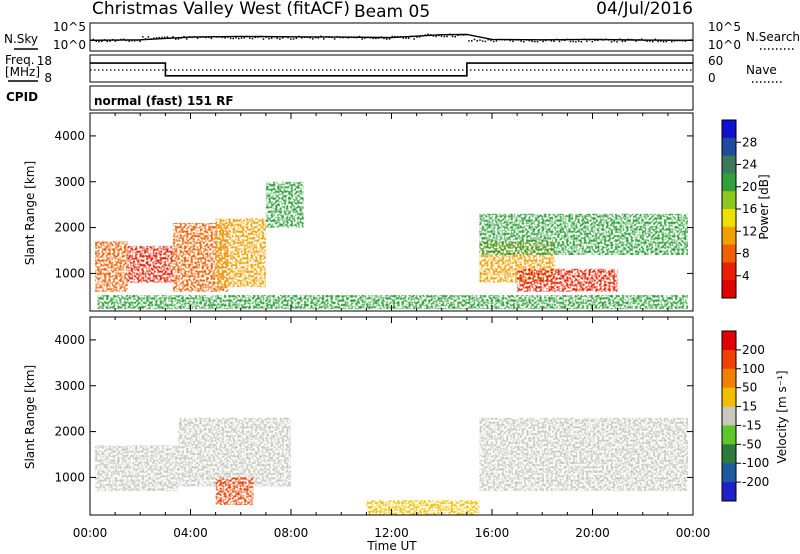 The image size is (800, 554). I want to click on noise-panel-frame, so click(391, 37).